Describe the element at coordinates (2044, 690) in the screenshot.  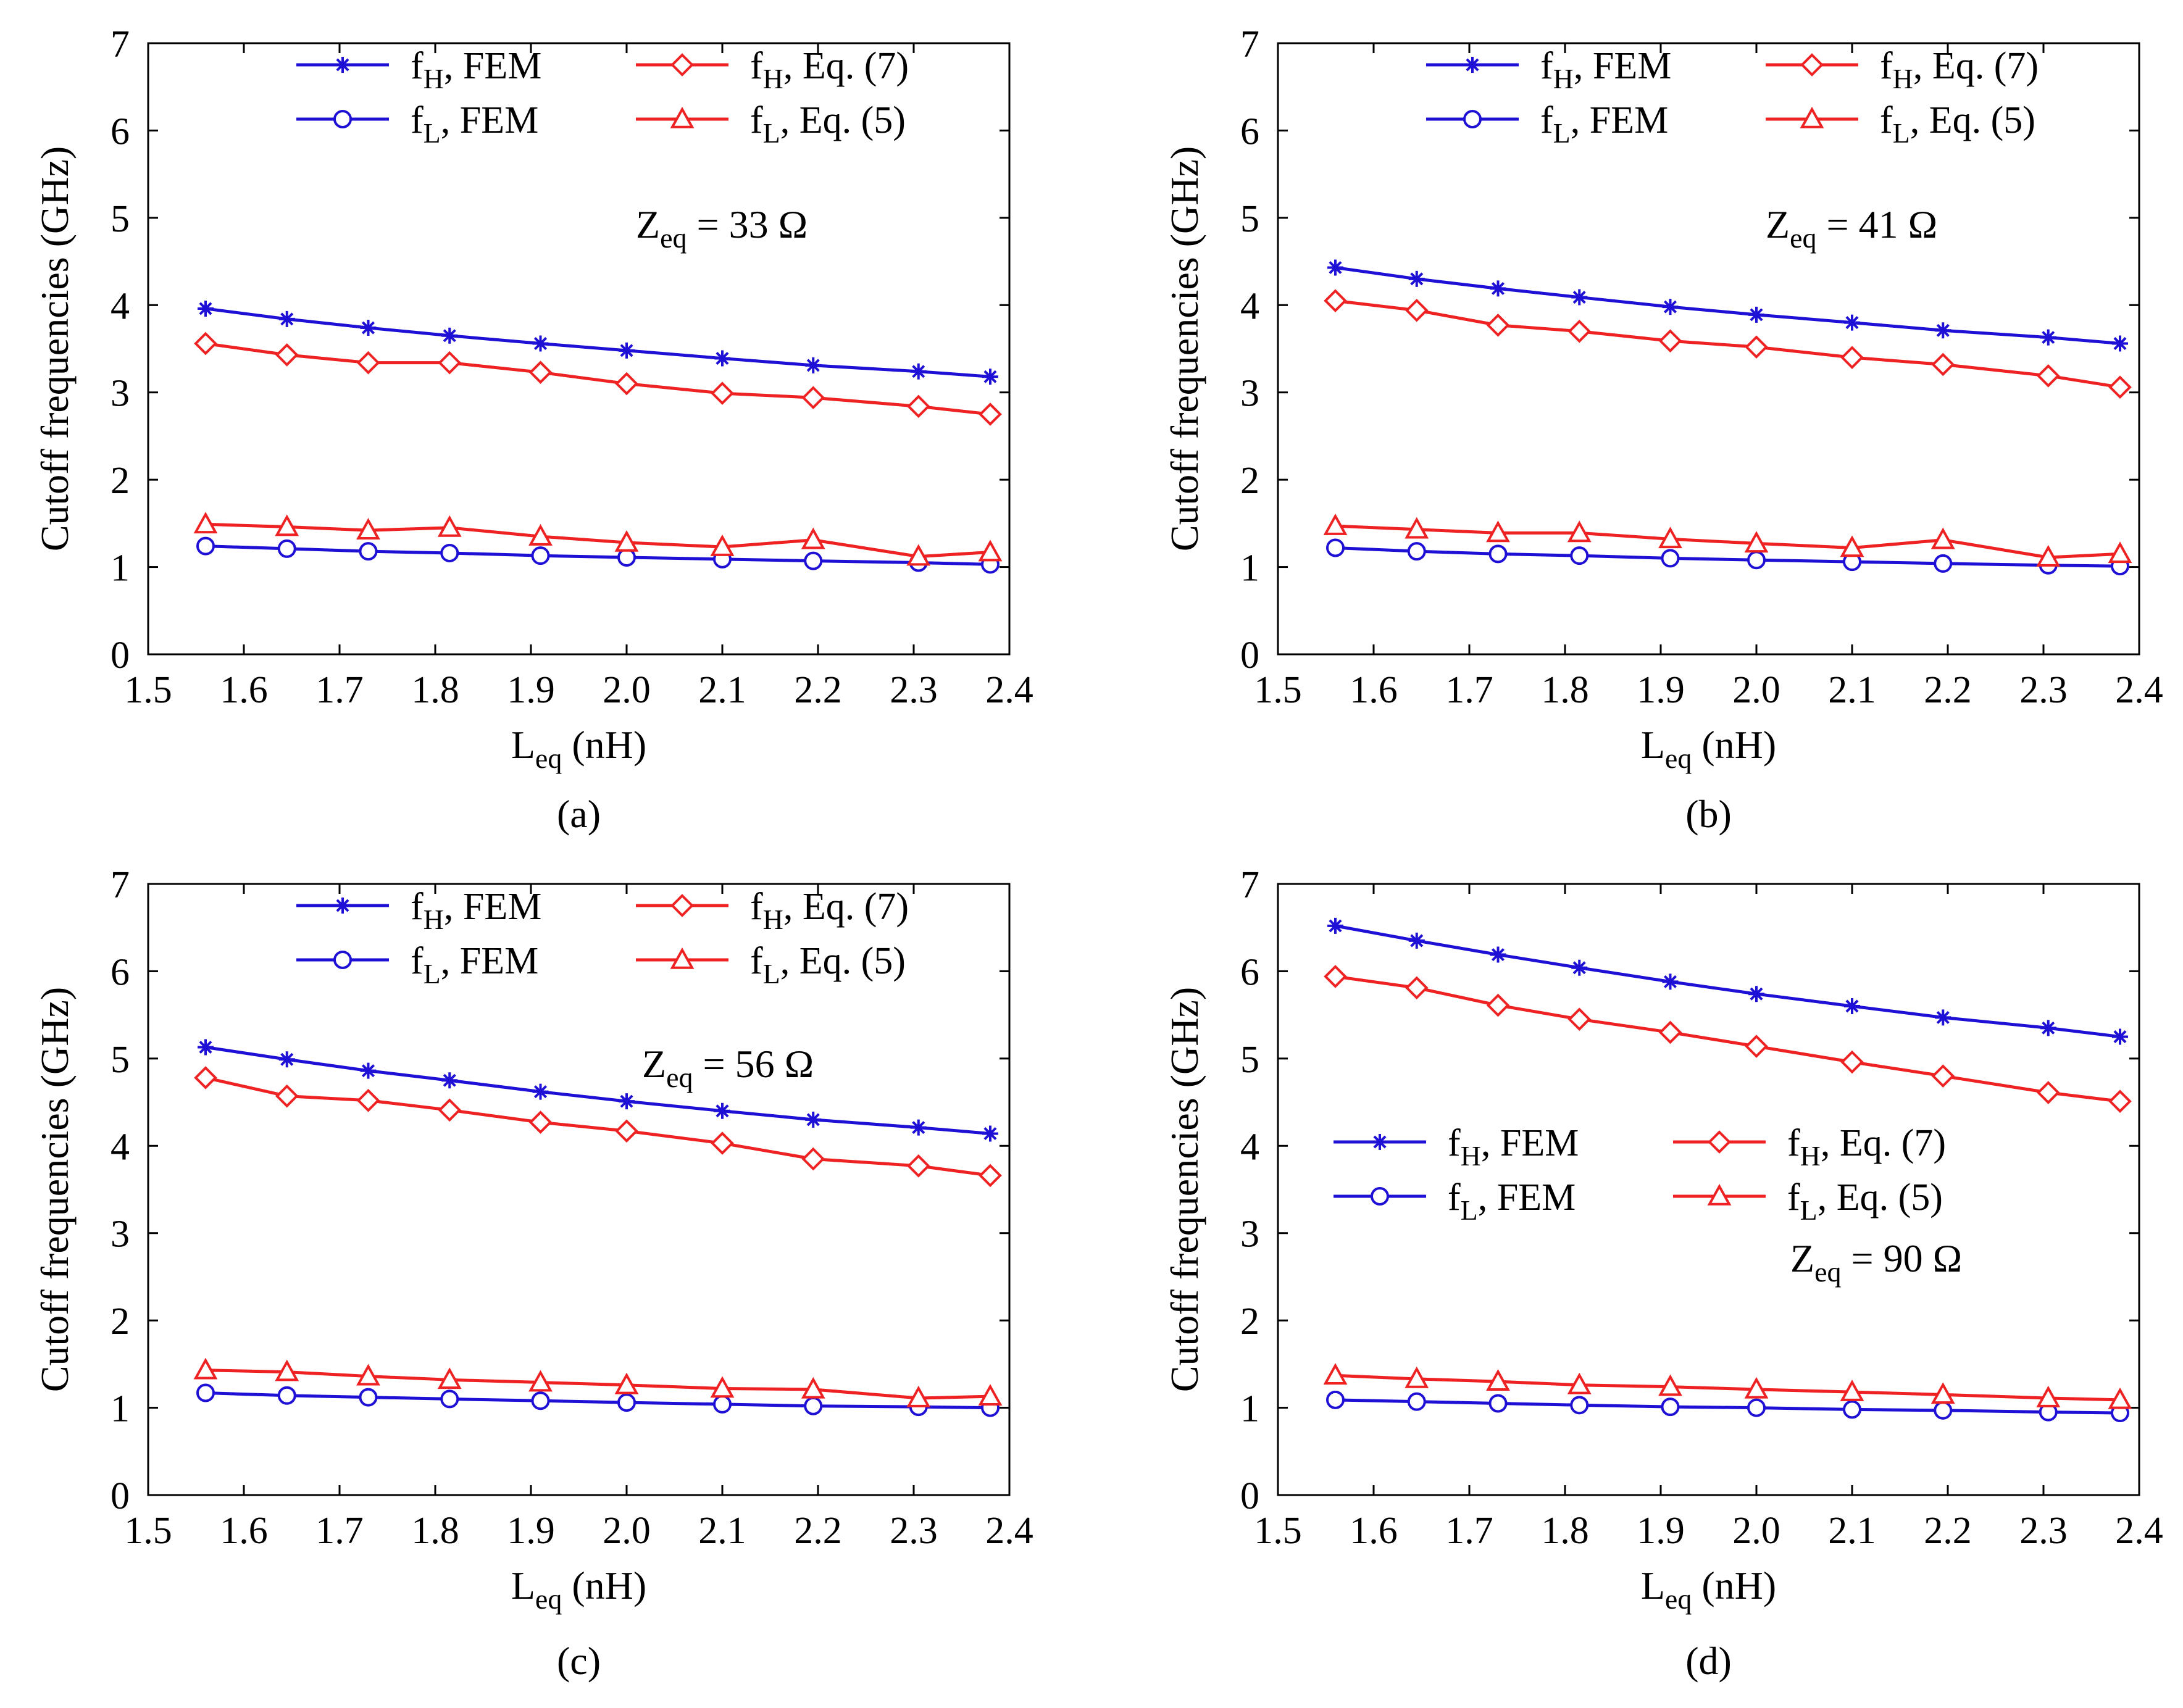
I see `x-tick-label: 2.3` at that location.